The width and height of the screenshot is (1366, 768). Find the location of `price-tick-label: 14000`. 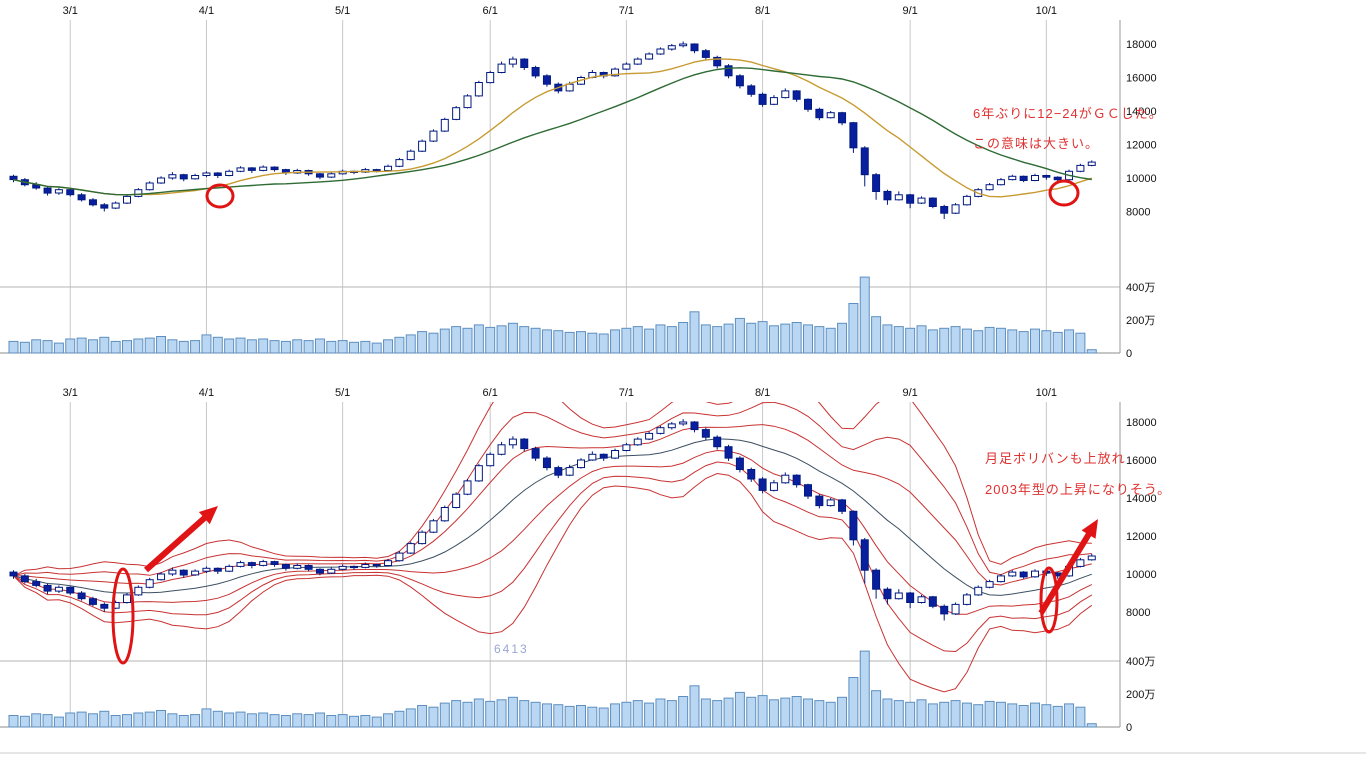

price-tick-label: 14000 is located at coordinates (1141, 499).